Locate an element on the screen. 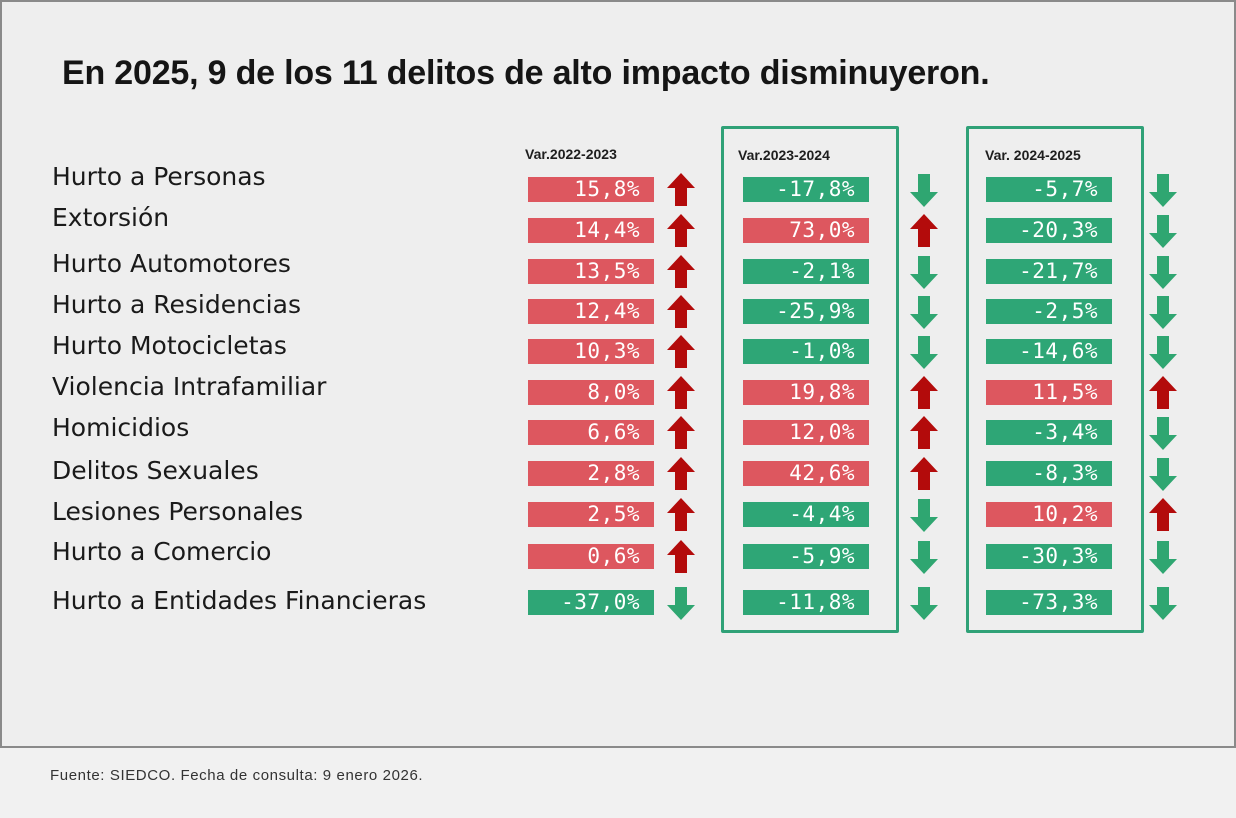  column-frame-2023-2024 is located at coordinates (810, 379).